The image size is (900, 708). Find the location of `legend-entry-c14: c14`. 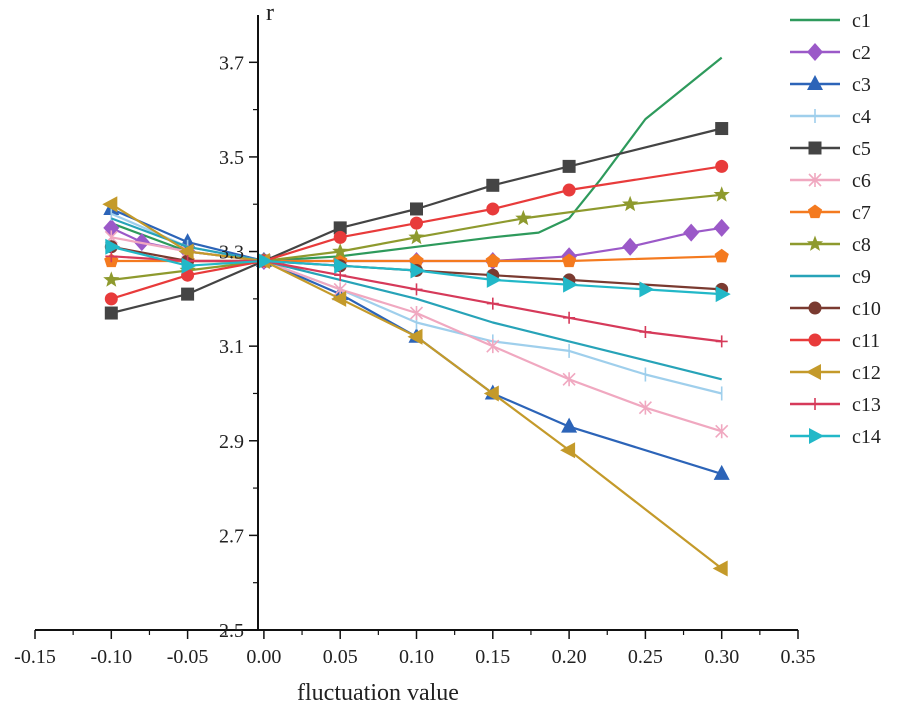

legend-entry-c14: c14 is located at coordinates (835, 437).